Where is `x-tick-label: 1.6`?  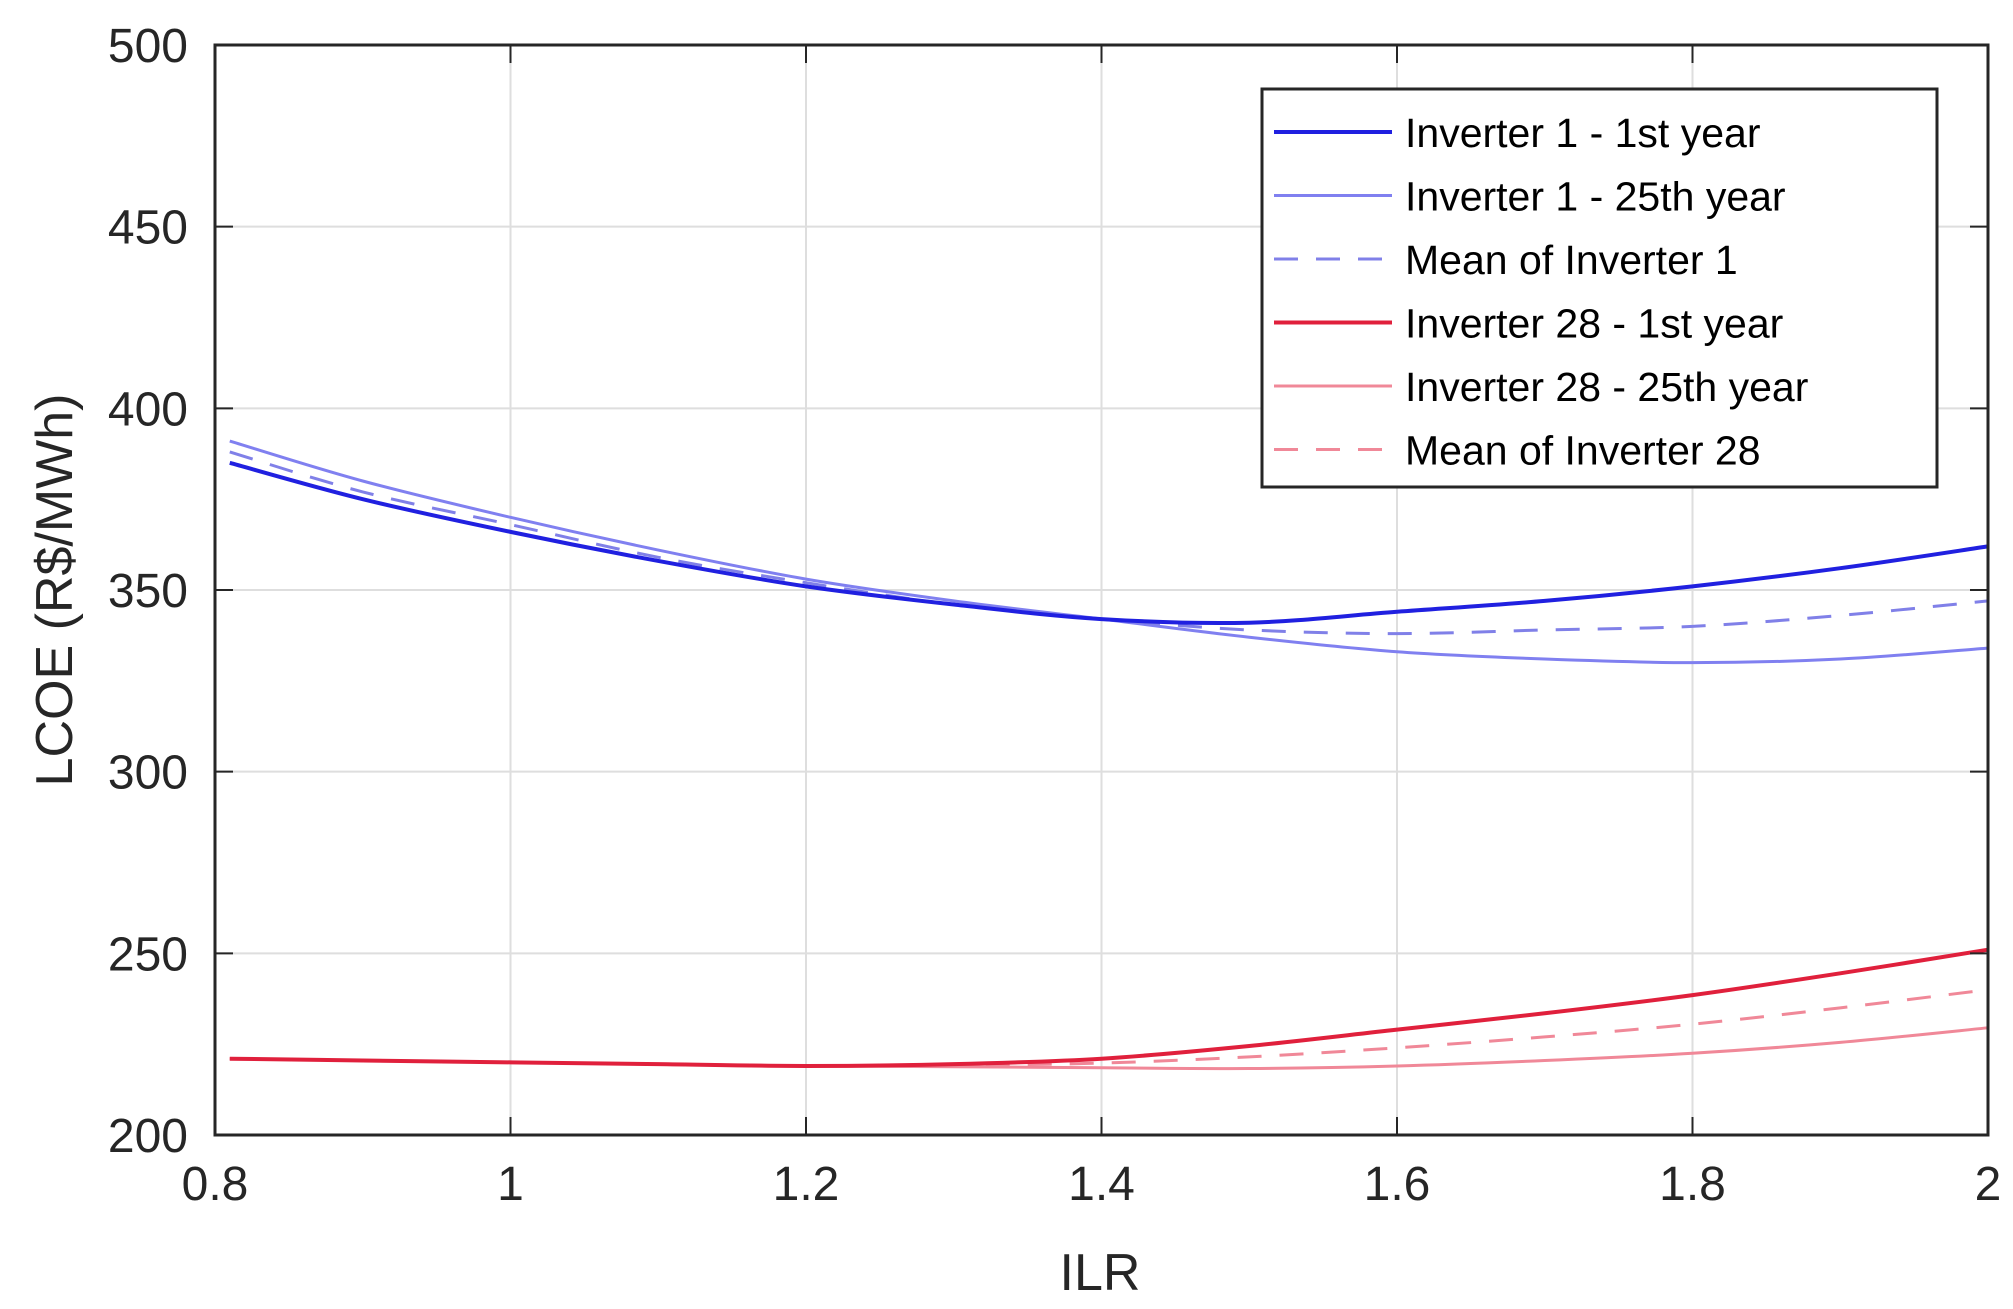
x-tick-label: 1.6 is located at coordinates (1397, 1184).